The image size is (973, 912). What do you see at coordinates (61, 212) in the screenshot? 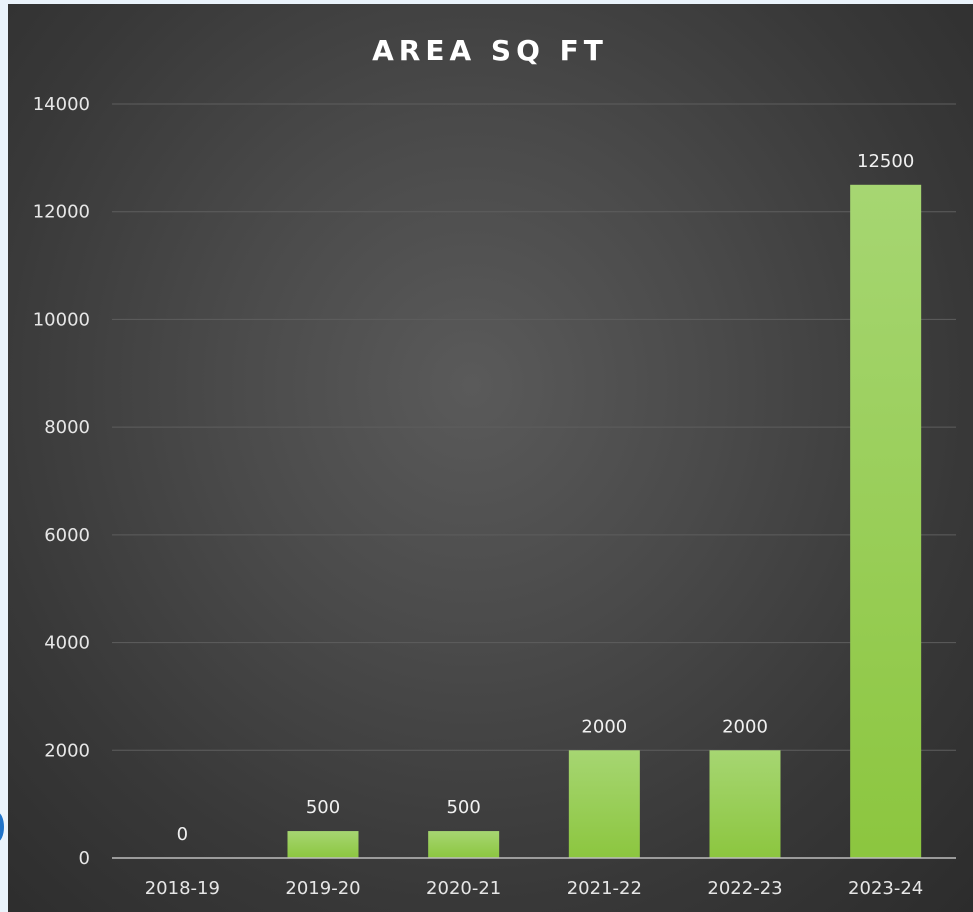
I see `y-tick-label: 12000` at bounding box center [61, 212].